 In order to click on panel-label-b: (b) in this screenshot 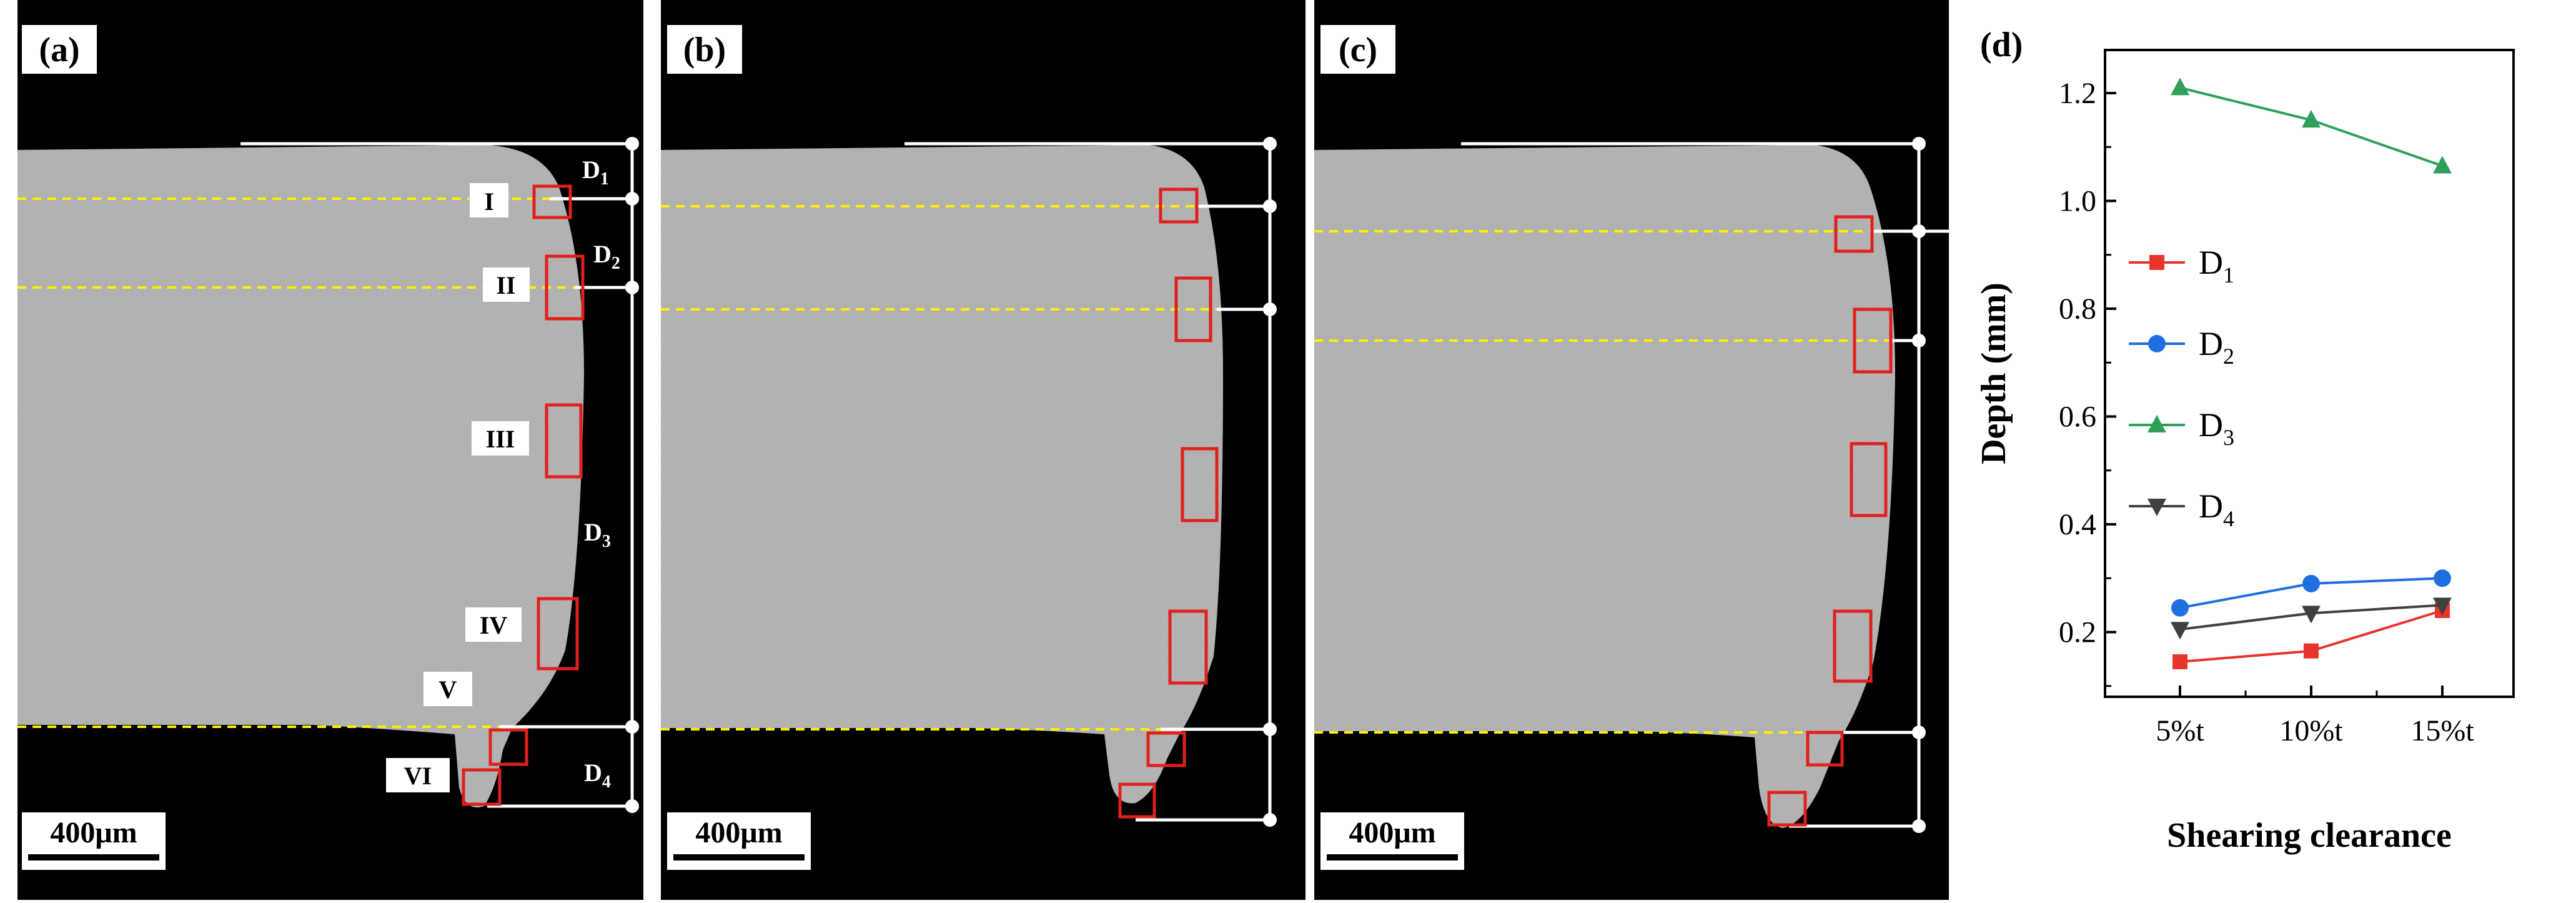, I will do `click(704, 50)`.